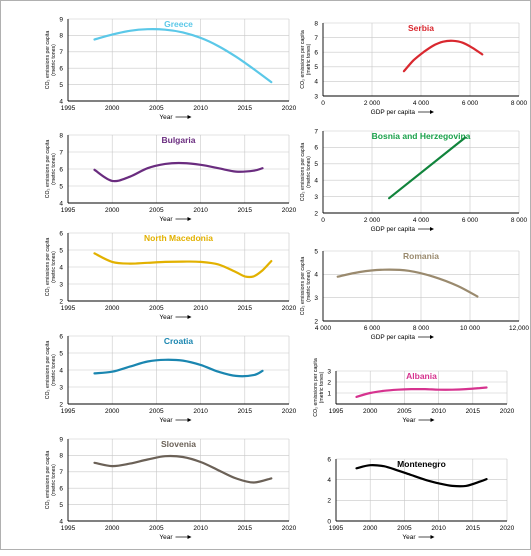  I want to click on chart-title: Slovenia, so click(178, 444).